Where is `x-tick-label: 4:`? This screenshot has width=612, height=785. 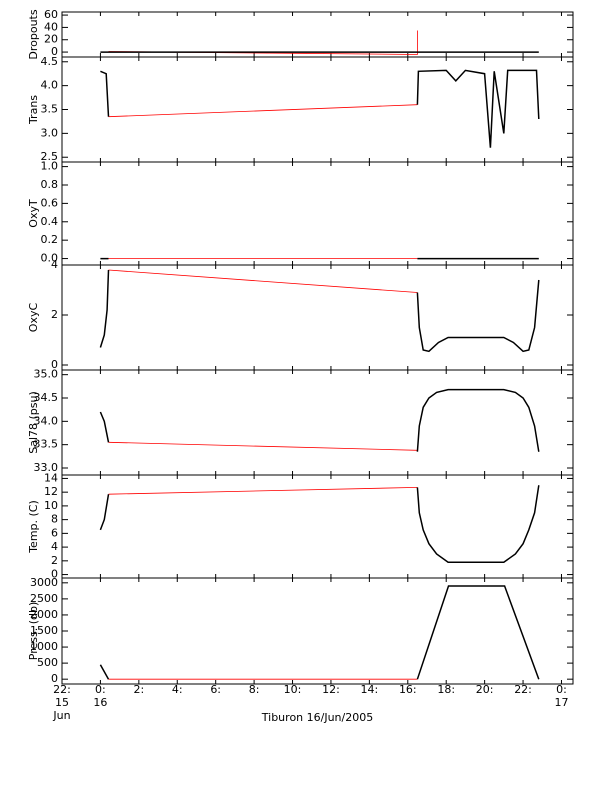 x-tick-label: 4: is located at coordinates (177, 689).